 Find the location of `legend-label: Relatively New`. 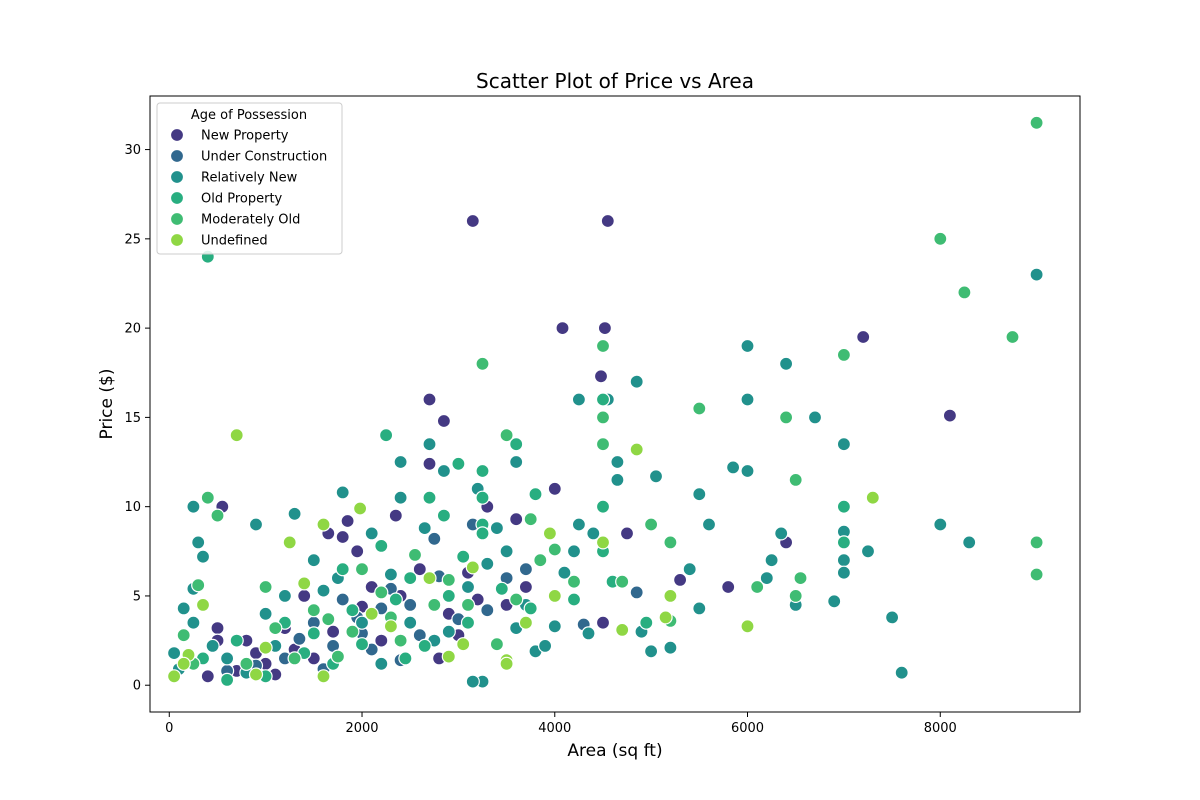

legend-label: Relatively New is located at coordinates (249, 178).